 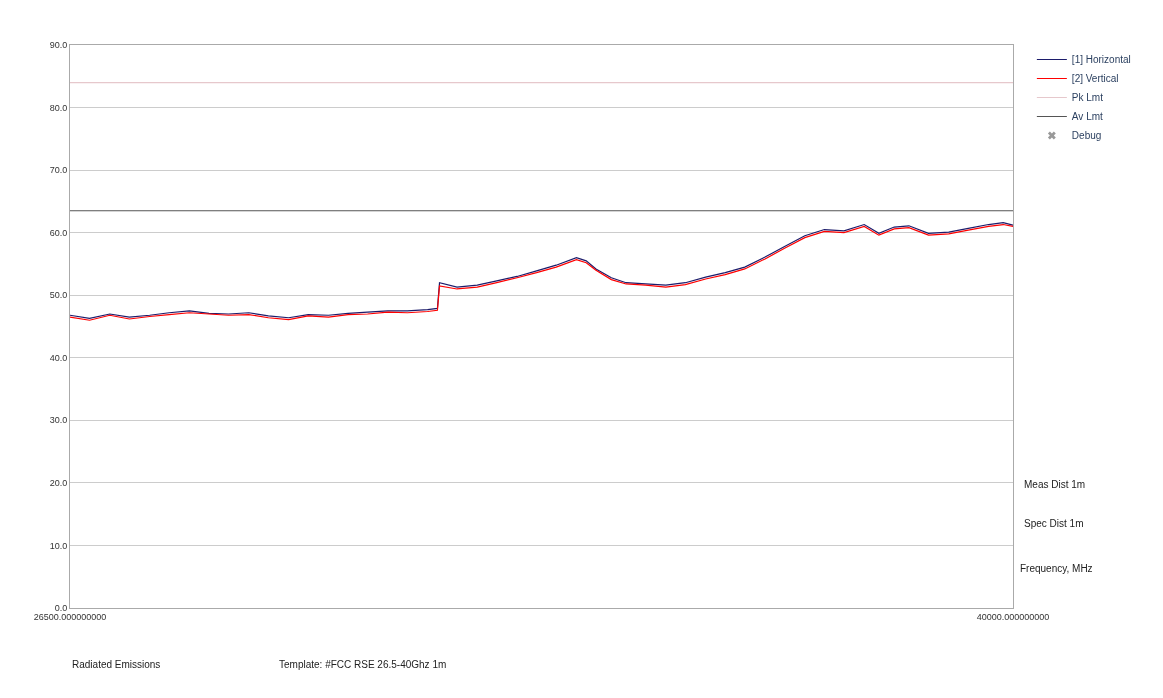 What do you see at coordinates (58, 545) in the screenshot?
I see `y-tick-label: 10.0` at bounding box center [58, 545].